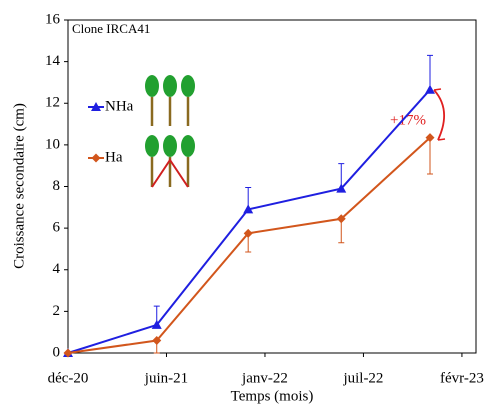 The width and height of the screenshot is (493, 411). I want to click on y-tick-label: 0, so click(57, 352).